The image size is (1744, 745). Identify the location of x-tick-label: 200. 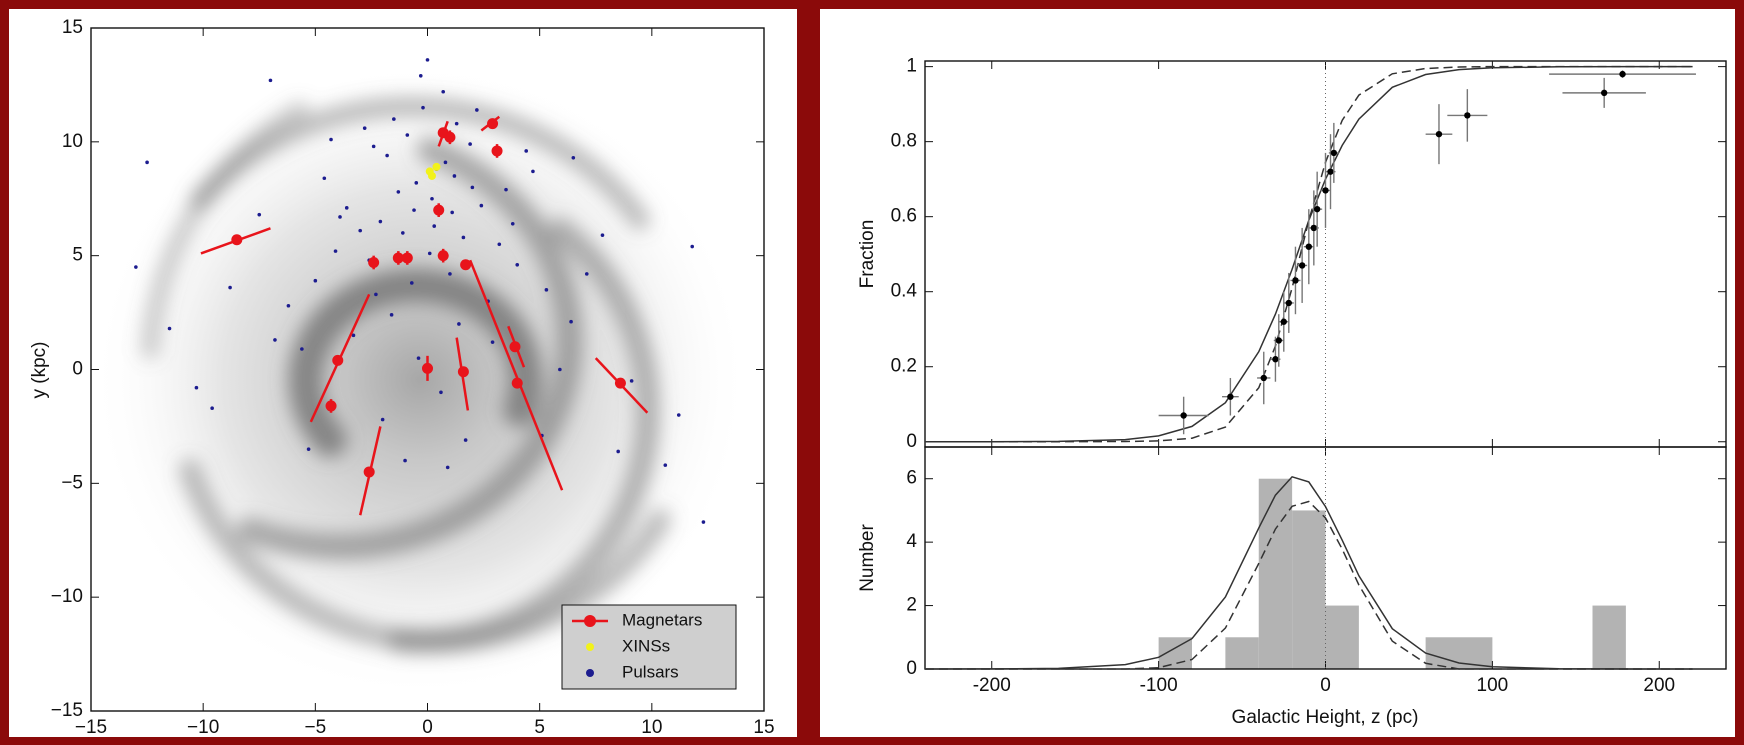
(1659, 685).